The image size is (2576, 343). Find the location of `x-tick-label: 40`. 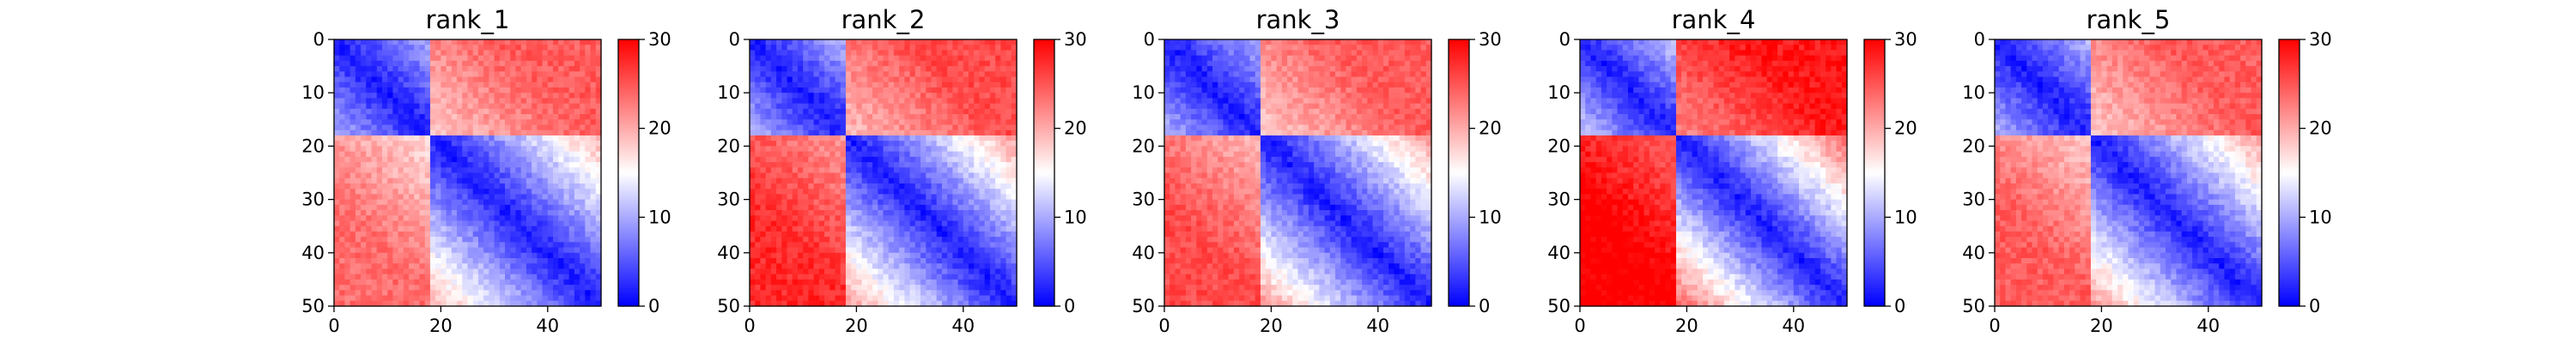

x-tick-label: 40 is located at coordinates (547, 326).